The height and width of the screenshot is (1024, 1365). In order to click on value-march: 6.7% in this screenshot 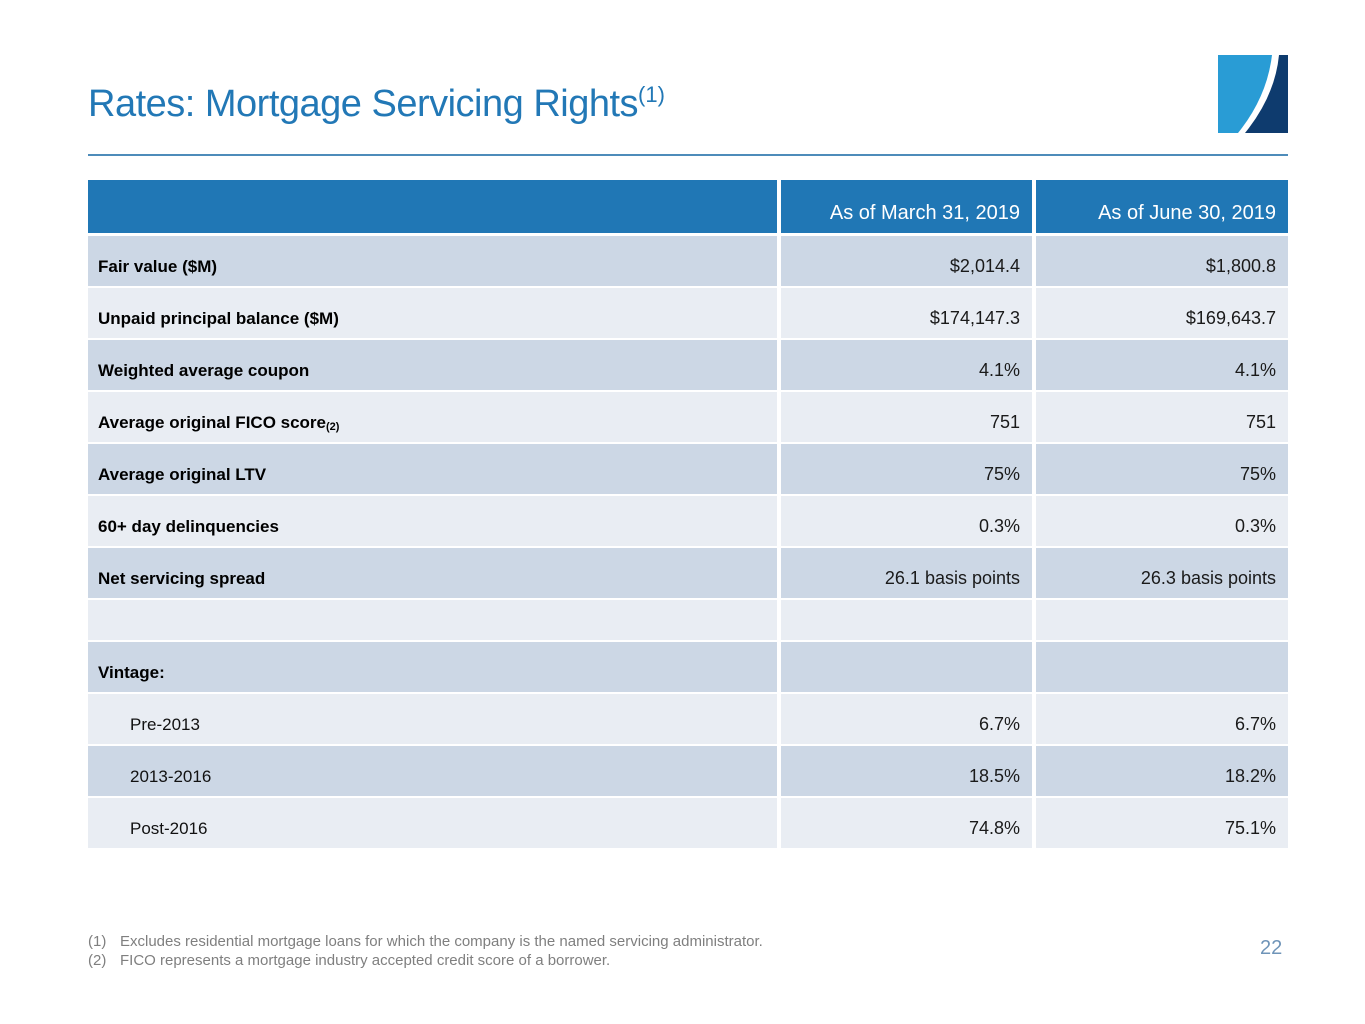, I will do `click(906, 719)`.